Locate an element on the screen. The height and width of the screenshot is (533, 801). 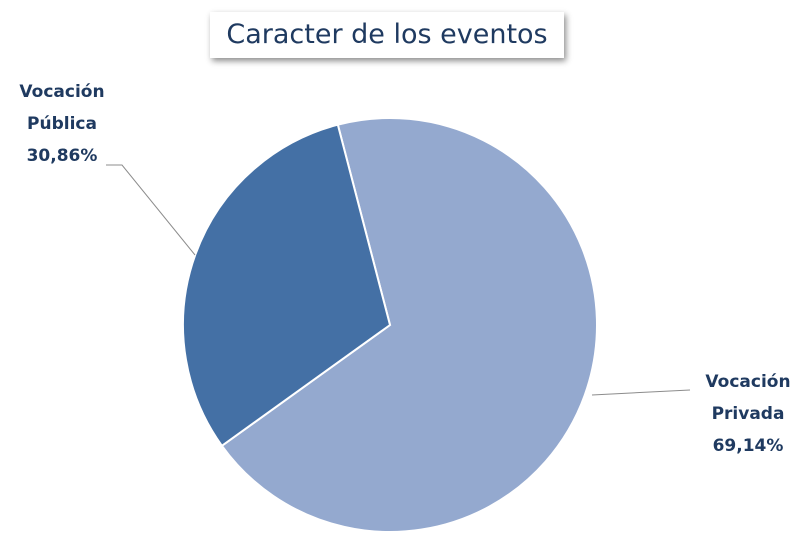
value-label: 30,86% is located at coordinates (62, 156).